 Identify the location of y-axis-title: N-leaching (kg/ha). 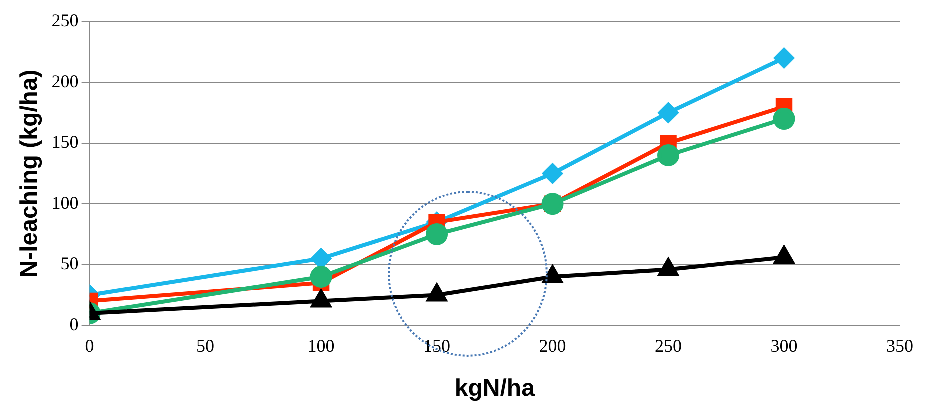
(30, 174).